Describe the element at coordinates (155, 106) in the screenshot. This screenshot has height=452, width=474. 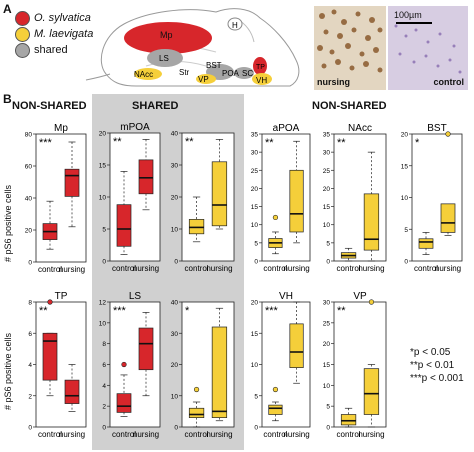
I see `section-header-shared: SHARED` at that location.